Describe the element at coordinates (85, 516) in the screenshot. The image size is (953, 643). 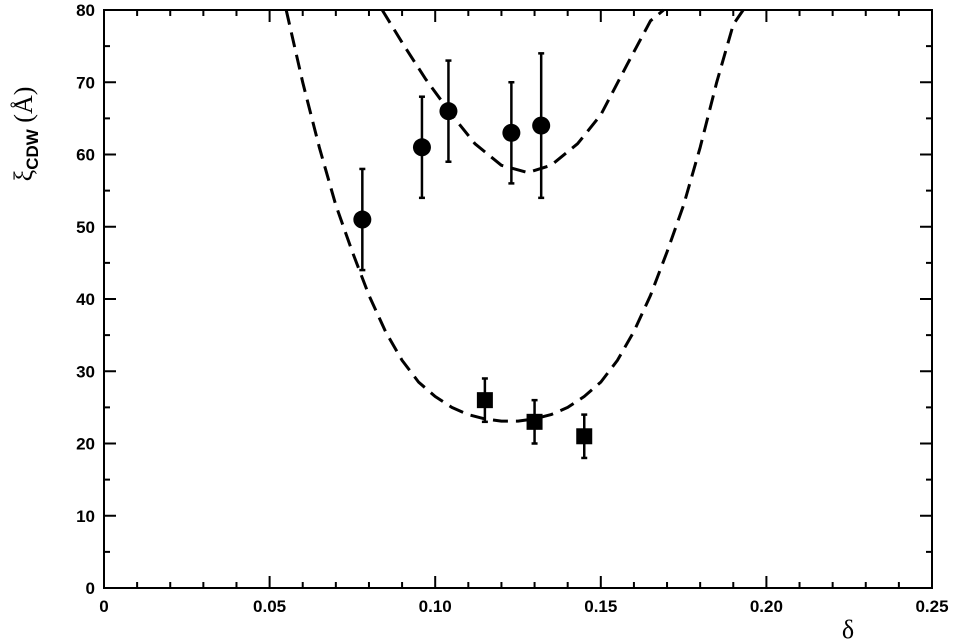
I see `y-tick-label: 10` at that location.